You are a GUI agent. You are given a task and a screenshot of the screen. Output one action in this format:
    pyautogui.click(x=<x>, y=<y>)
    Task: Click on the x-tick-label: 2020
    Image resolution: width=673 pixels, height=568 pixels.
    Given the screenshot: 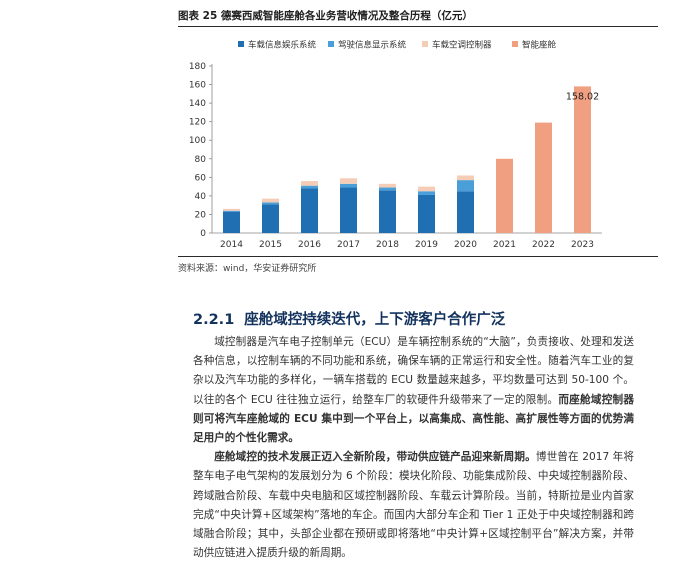 What is the action you would take?
    pyautogui.click(x=465, y=245)
    